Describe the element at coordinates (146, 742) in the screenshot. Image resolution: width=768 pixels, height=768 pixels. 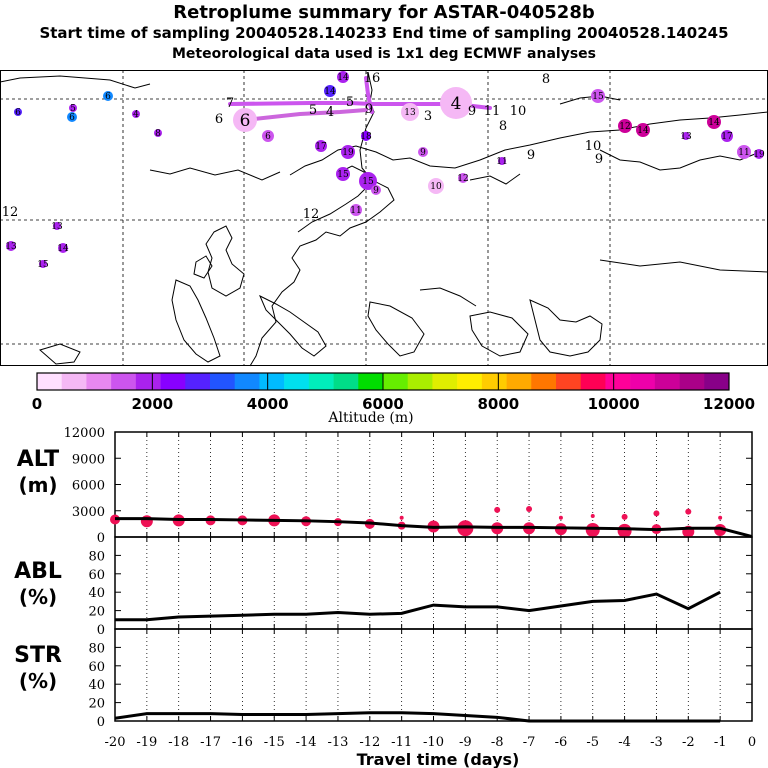
I see `x-tick-label: -19` at that location.